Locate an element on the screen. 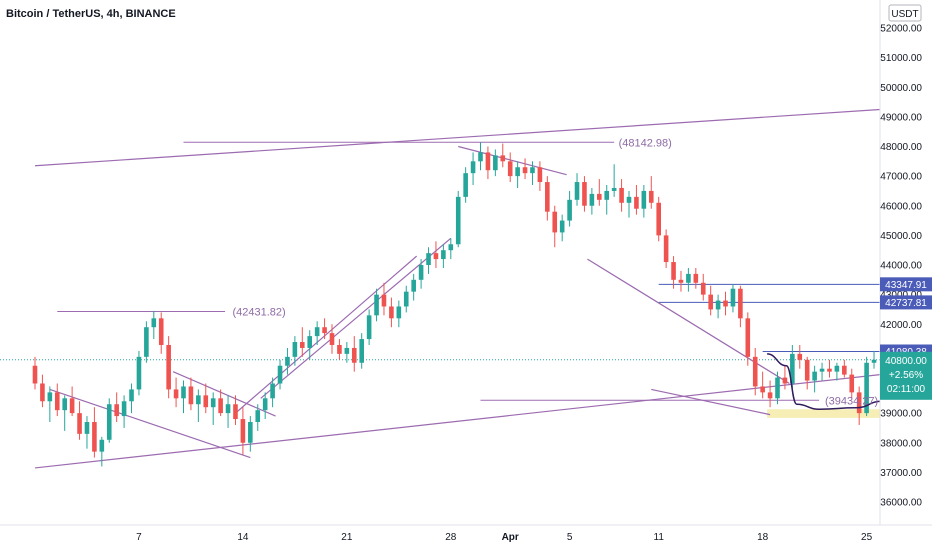  price-label: 43347.91 is located at coordinates (906, 284).